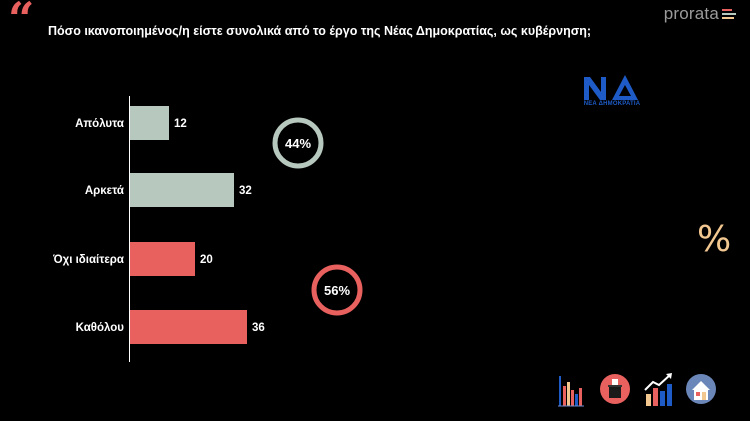  What do you see at coordinates (258, 328) in the screenshot?
I see `value-label: 36` at bounding box center [258, 328].